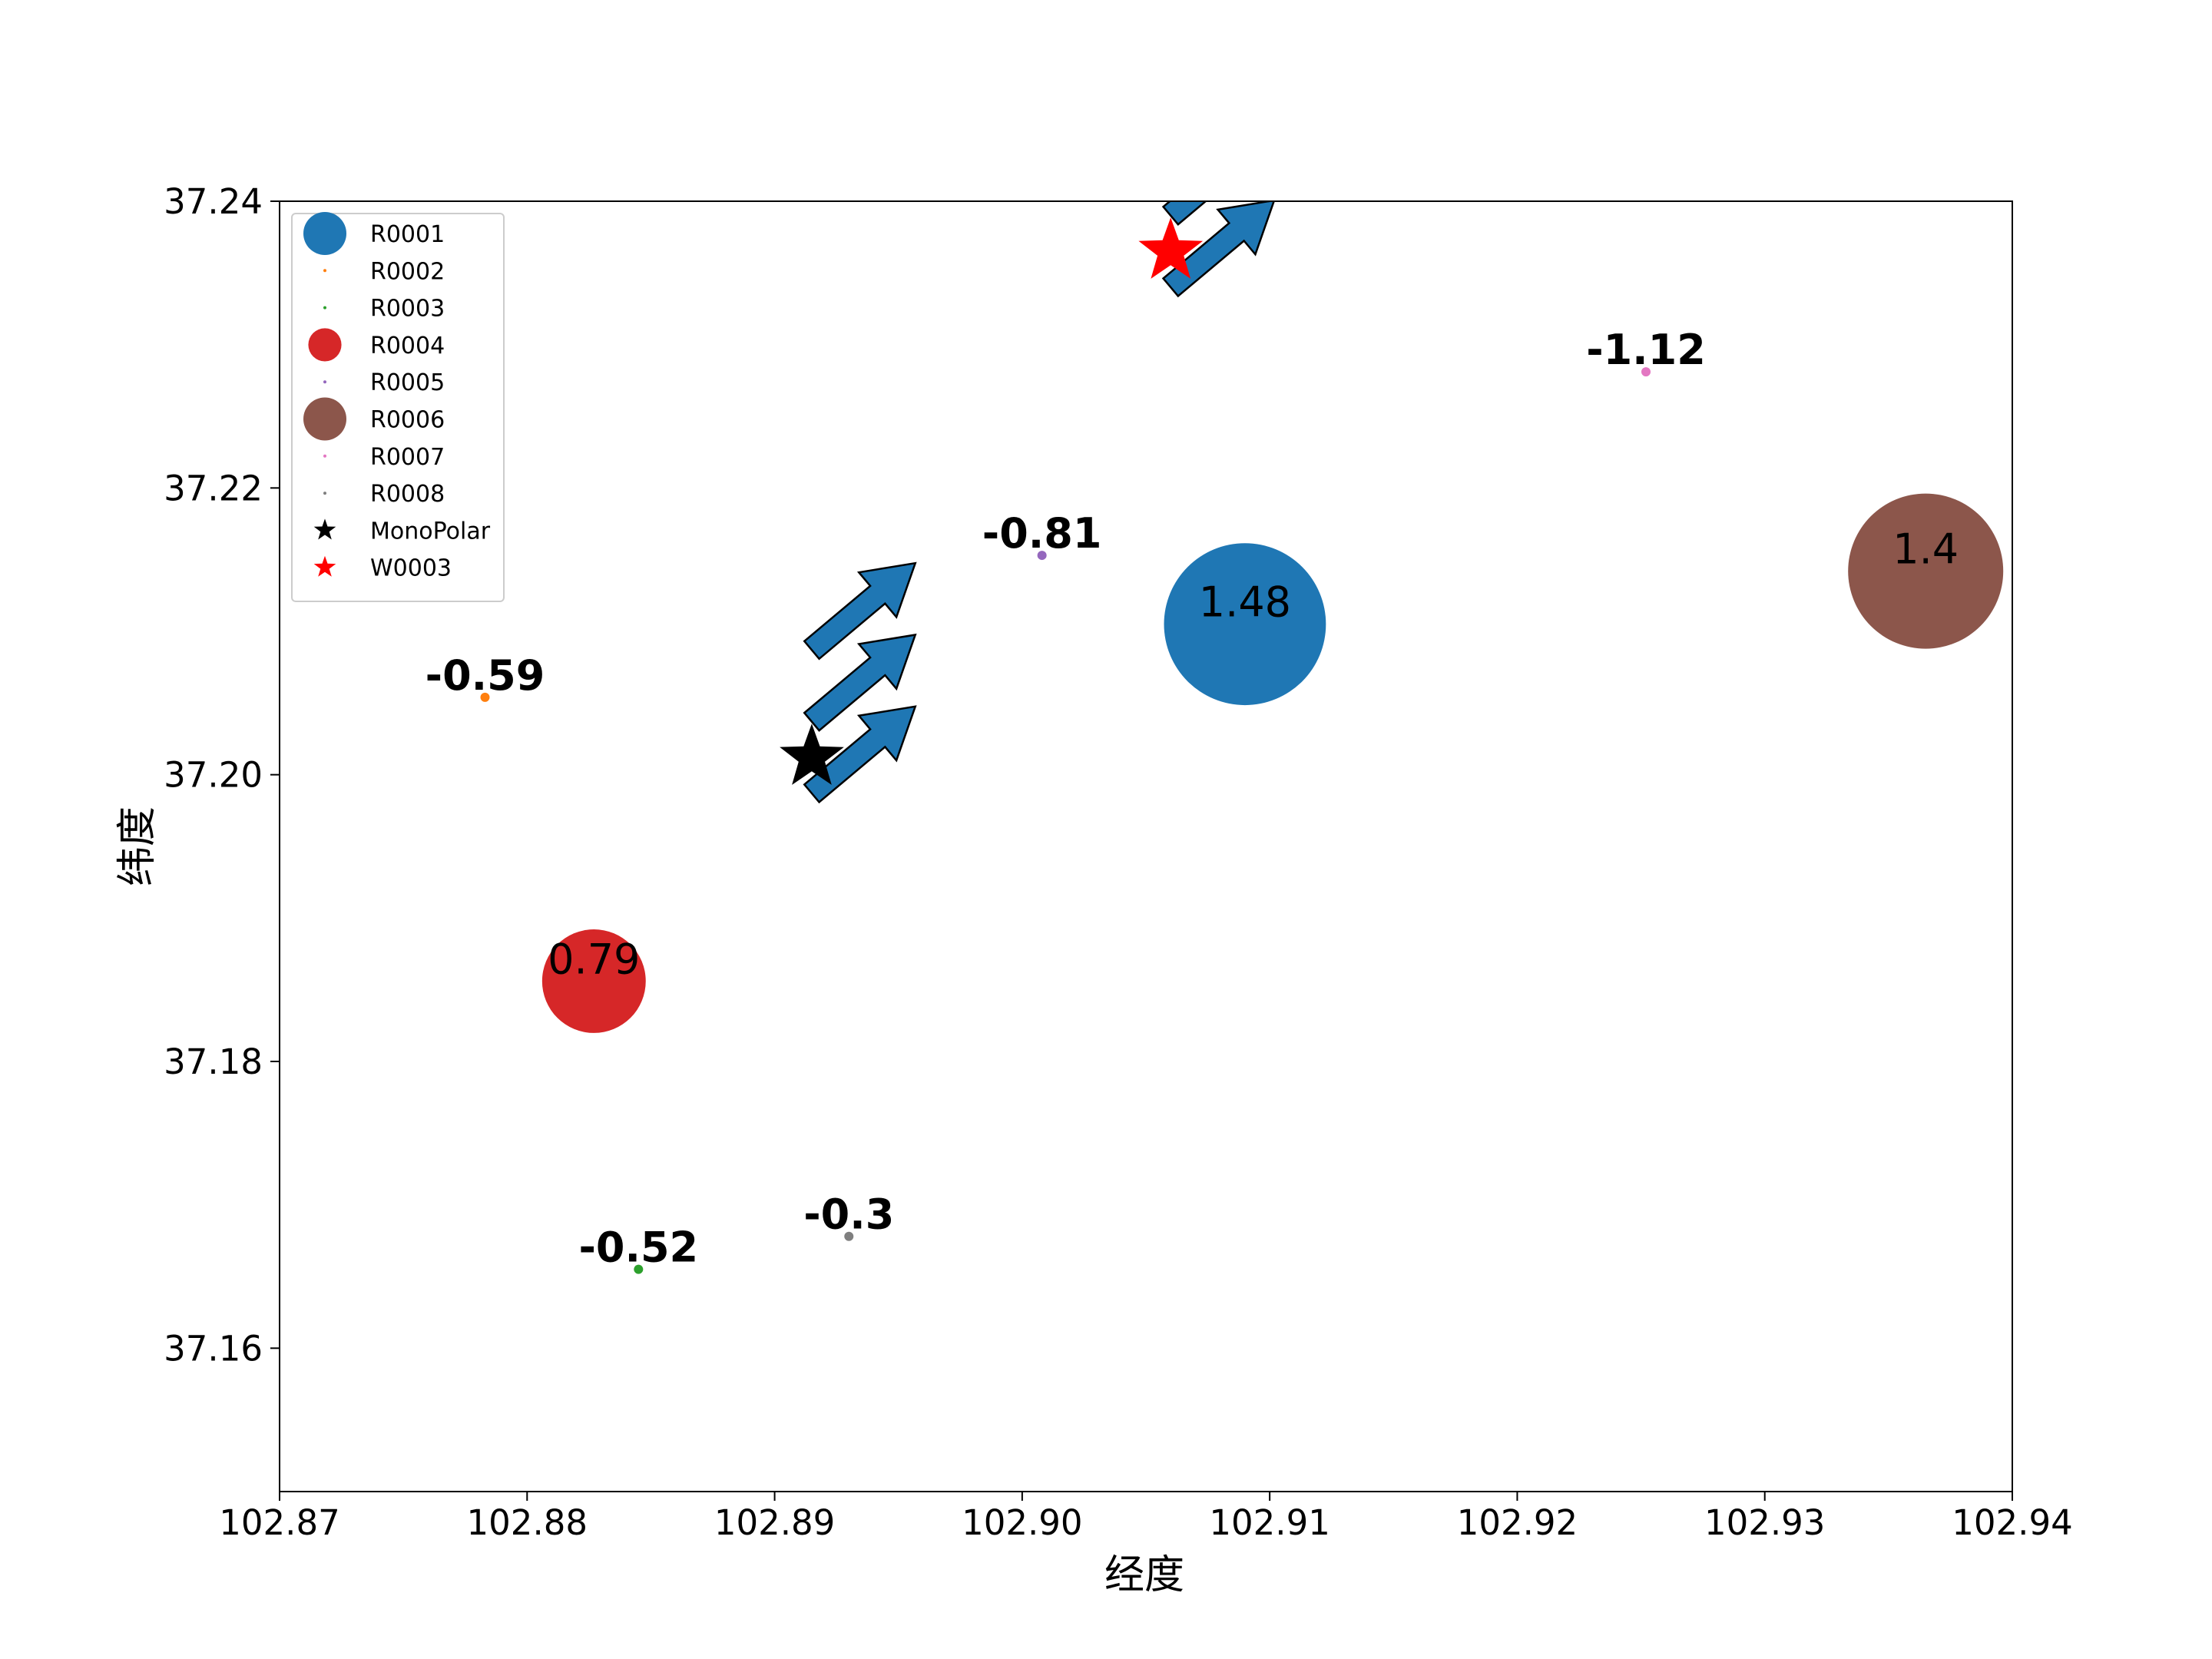  Describe the element at coordinates (213, 1348) in the screenshot. I see `y-tick-label: 37.16` at that location.